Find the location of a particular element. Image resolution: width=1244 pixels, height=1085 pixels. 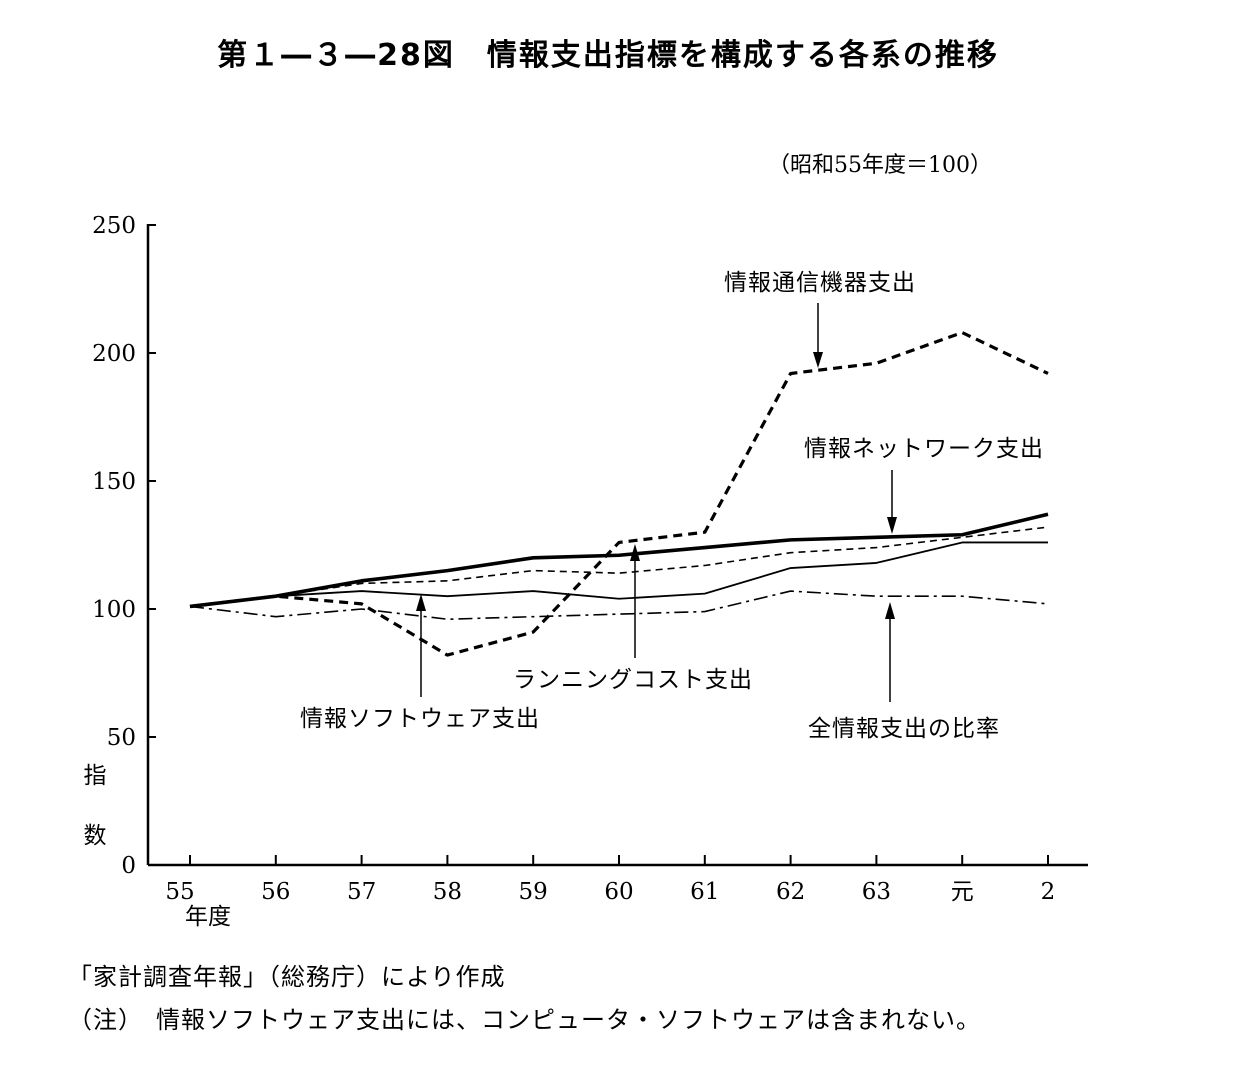

x-ticks: 55 56 57 58 59 60 61 62 63 元 2 is located at coordinates (610, 880).